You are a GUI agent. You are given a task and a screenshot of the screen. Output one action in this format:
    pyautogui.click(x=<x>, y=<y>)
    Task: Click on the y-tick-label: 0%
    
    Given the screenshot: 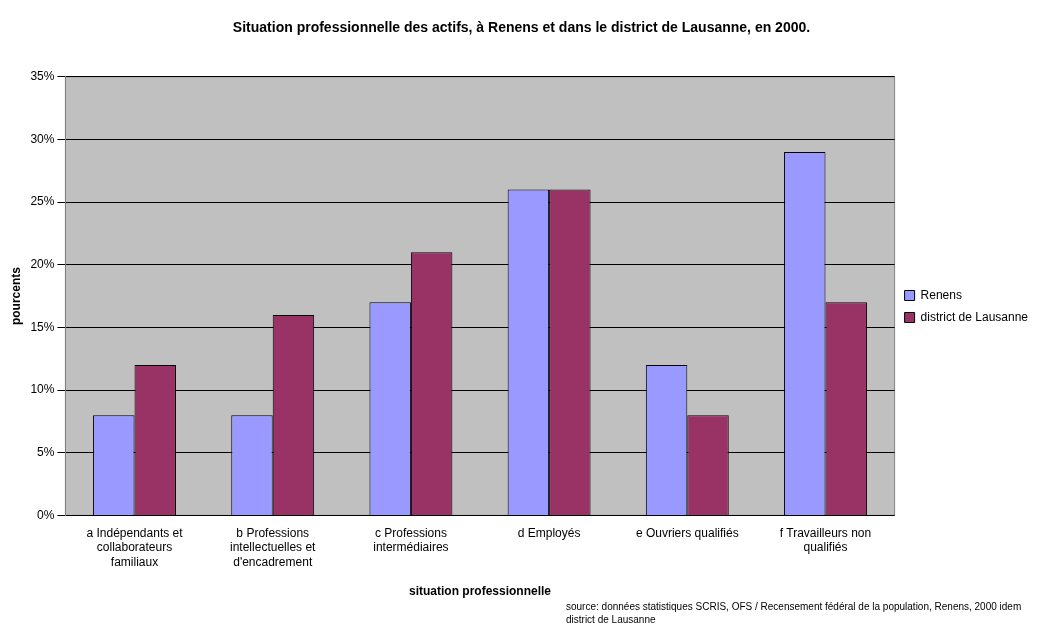 What is the action you would take?
    pyautogui.click(x=46, y=514)
    